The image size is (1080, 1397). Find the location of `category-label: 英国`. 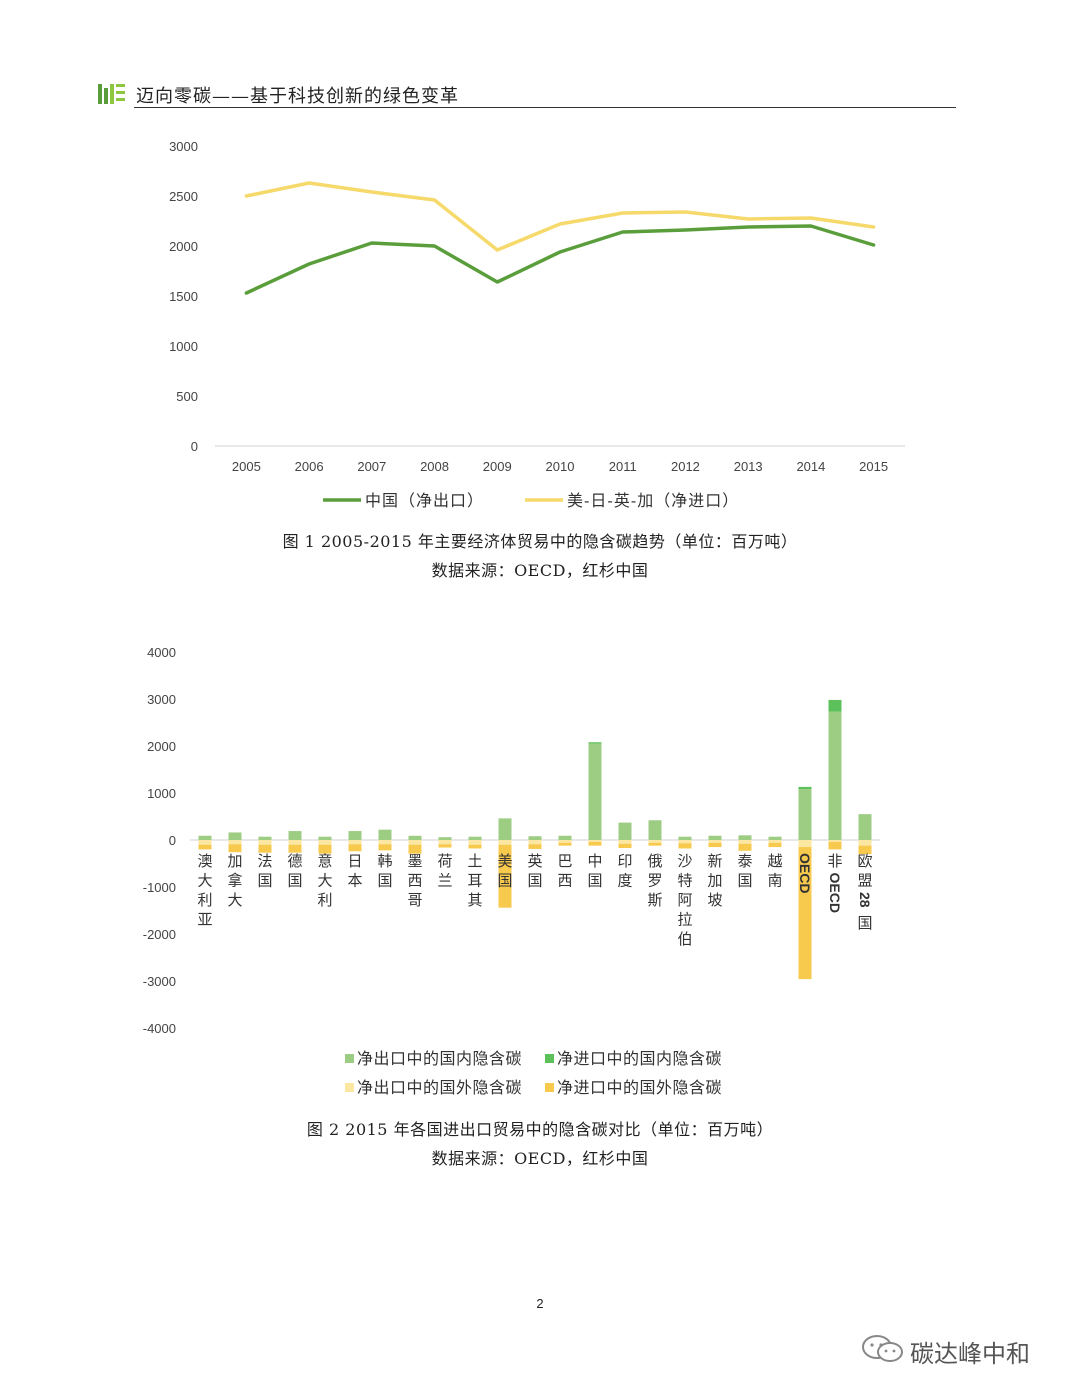

category-label: 英国 is located at coordinates (534, 871).